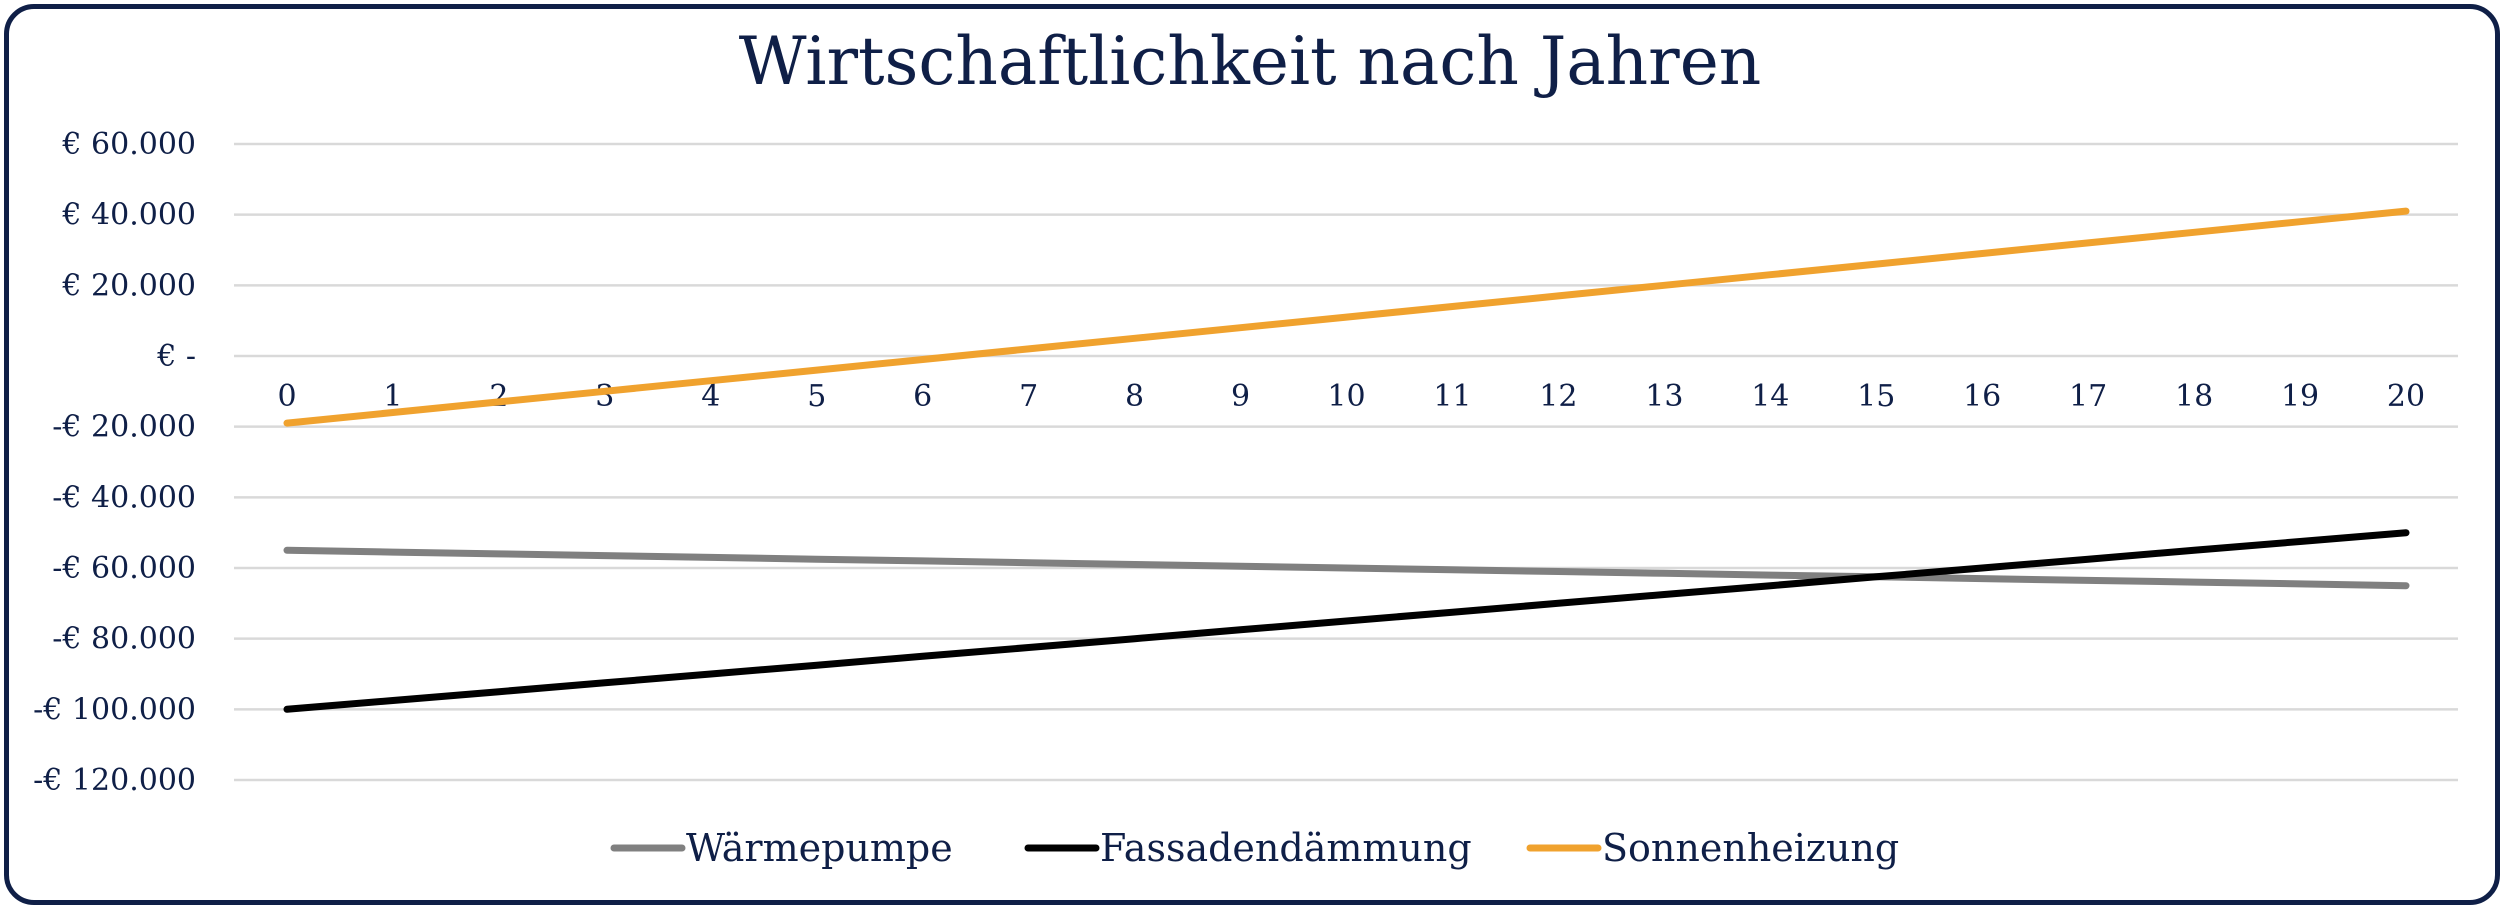  What do you see at coordinates (1028, 396) in the screenshot?
I see `x-tick-label: 7` at bounding box center [1028, 396].